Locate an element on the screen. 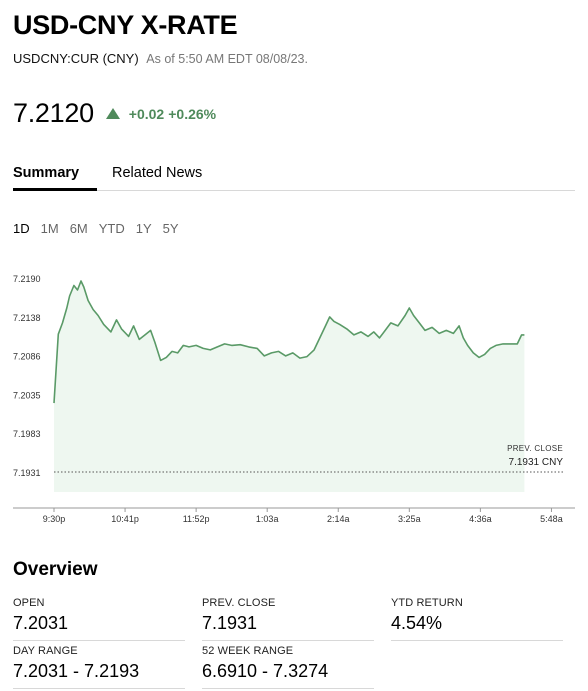  stat-value: 7.2031 - 7.2193 is located at coordinates (99, 675).